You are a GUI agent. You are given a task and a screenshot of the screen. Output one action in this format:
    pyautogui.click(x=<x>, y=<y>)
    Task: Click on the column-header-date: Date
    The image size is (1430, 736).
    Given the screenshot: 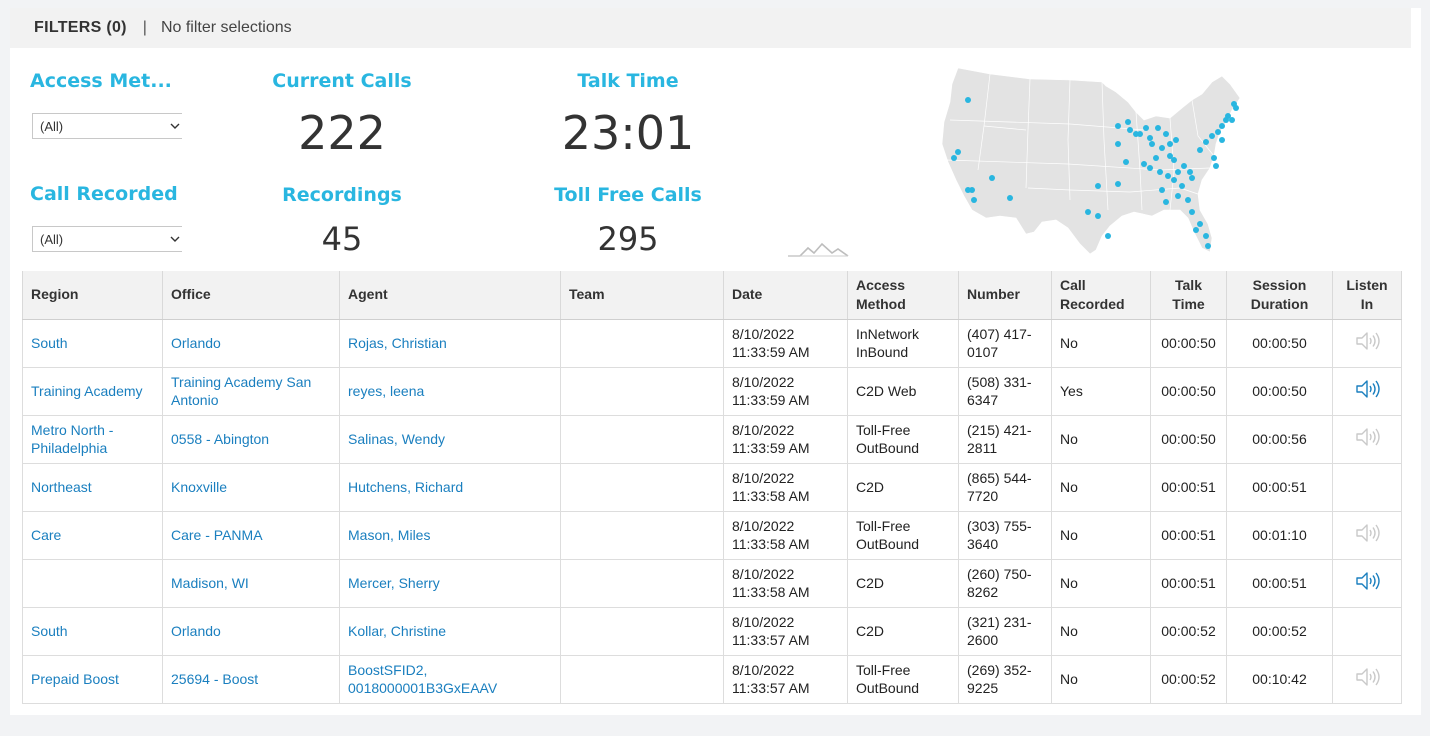 What is the action you would take?
    pyautogui.click(x=785, y=295)
    